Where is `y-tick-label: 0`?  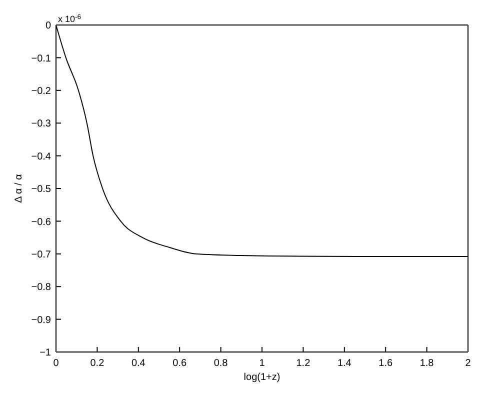 y-tick-label: 0 is located at coordinates (48, 26).